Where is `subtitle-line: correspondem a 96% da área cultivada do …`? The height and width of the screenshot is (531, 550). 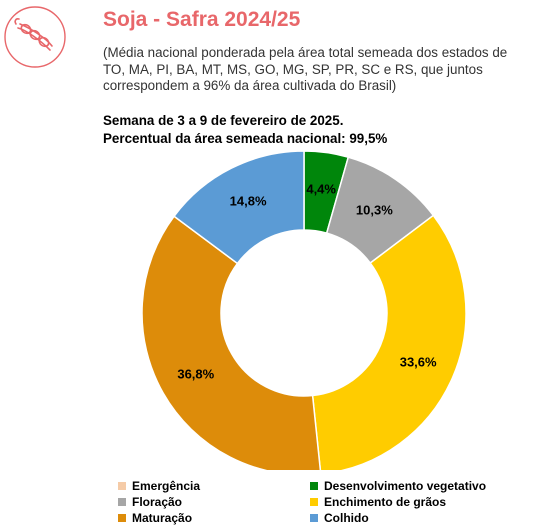 subtitle-line: correspondem a 96% da área cultivada do … is located at coordinates (250, 85).